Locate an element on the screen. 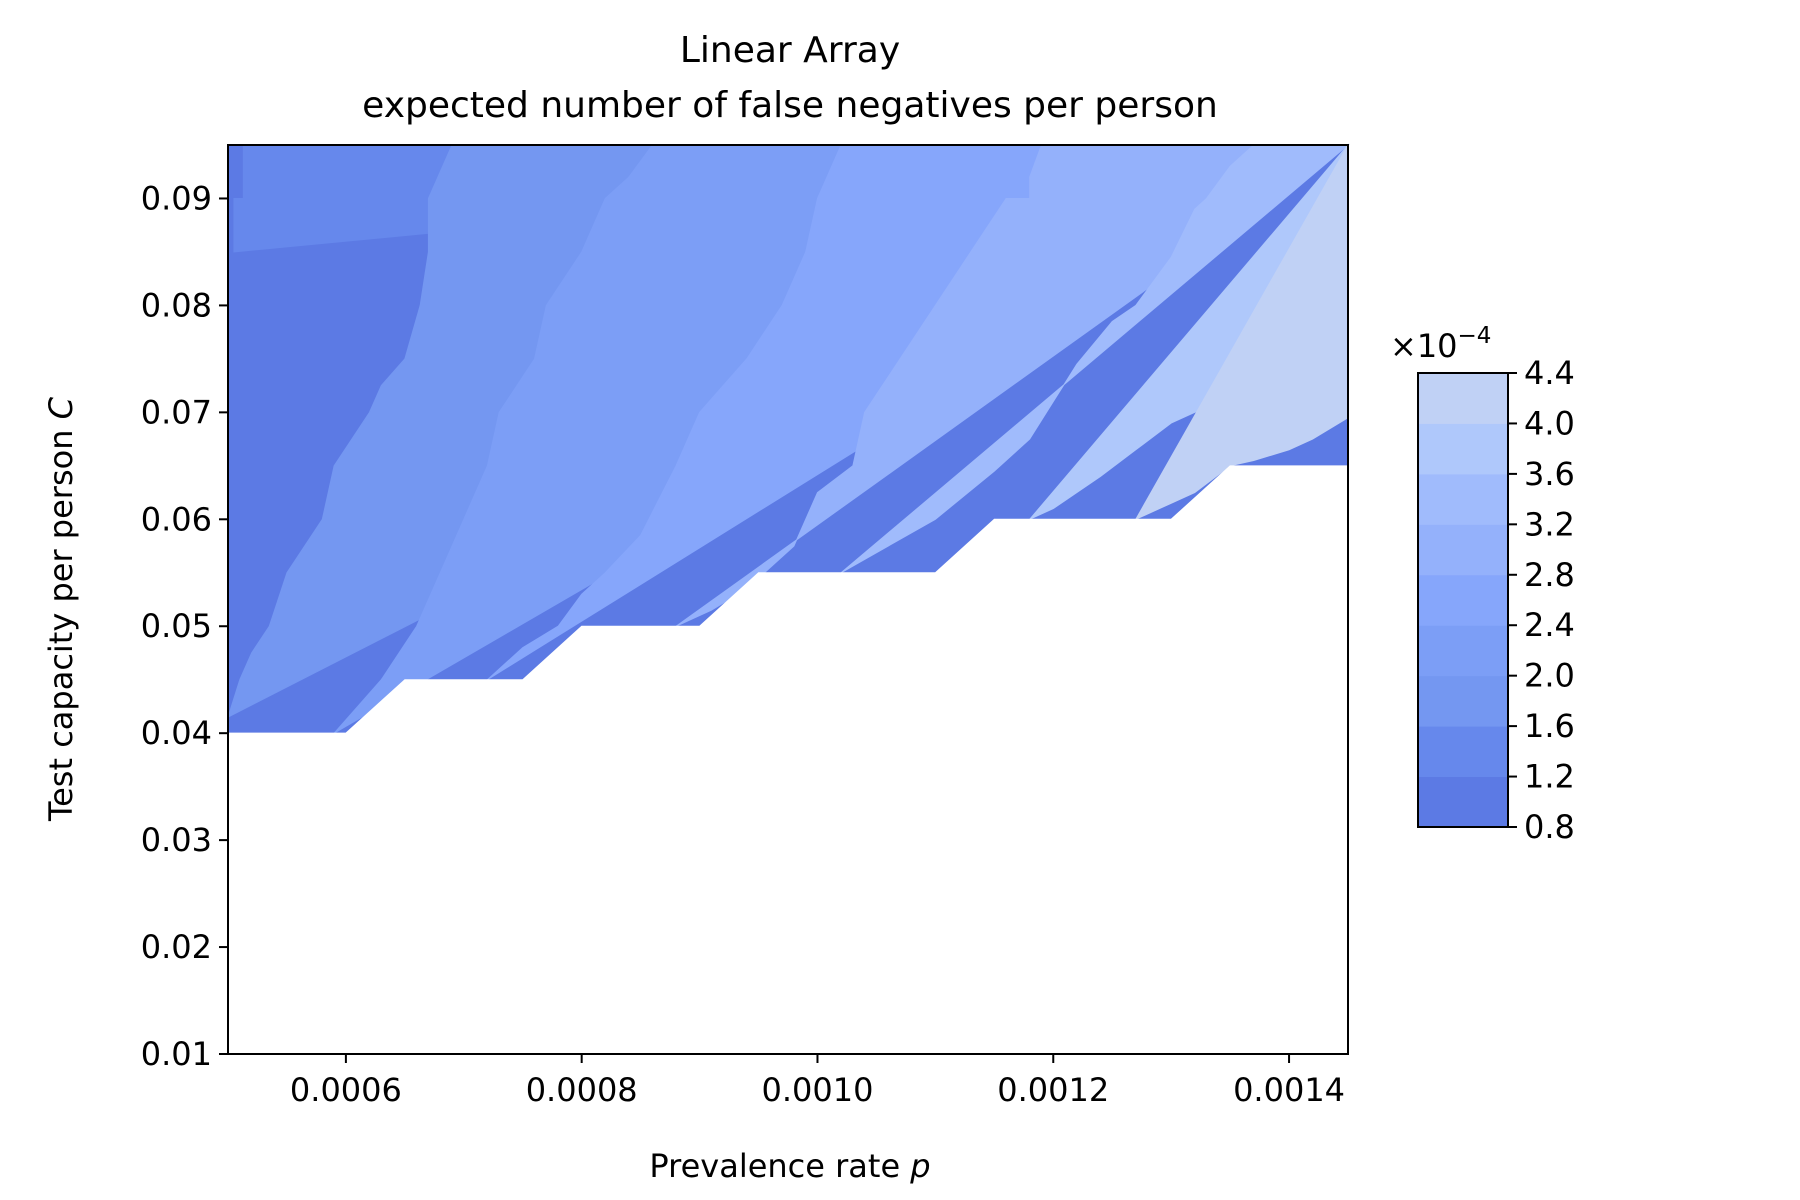 The height and width of the screenshot is (1200, 1800). colorbar-tick-label: 2.0 is located at coordinates (1549, 676).